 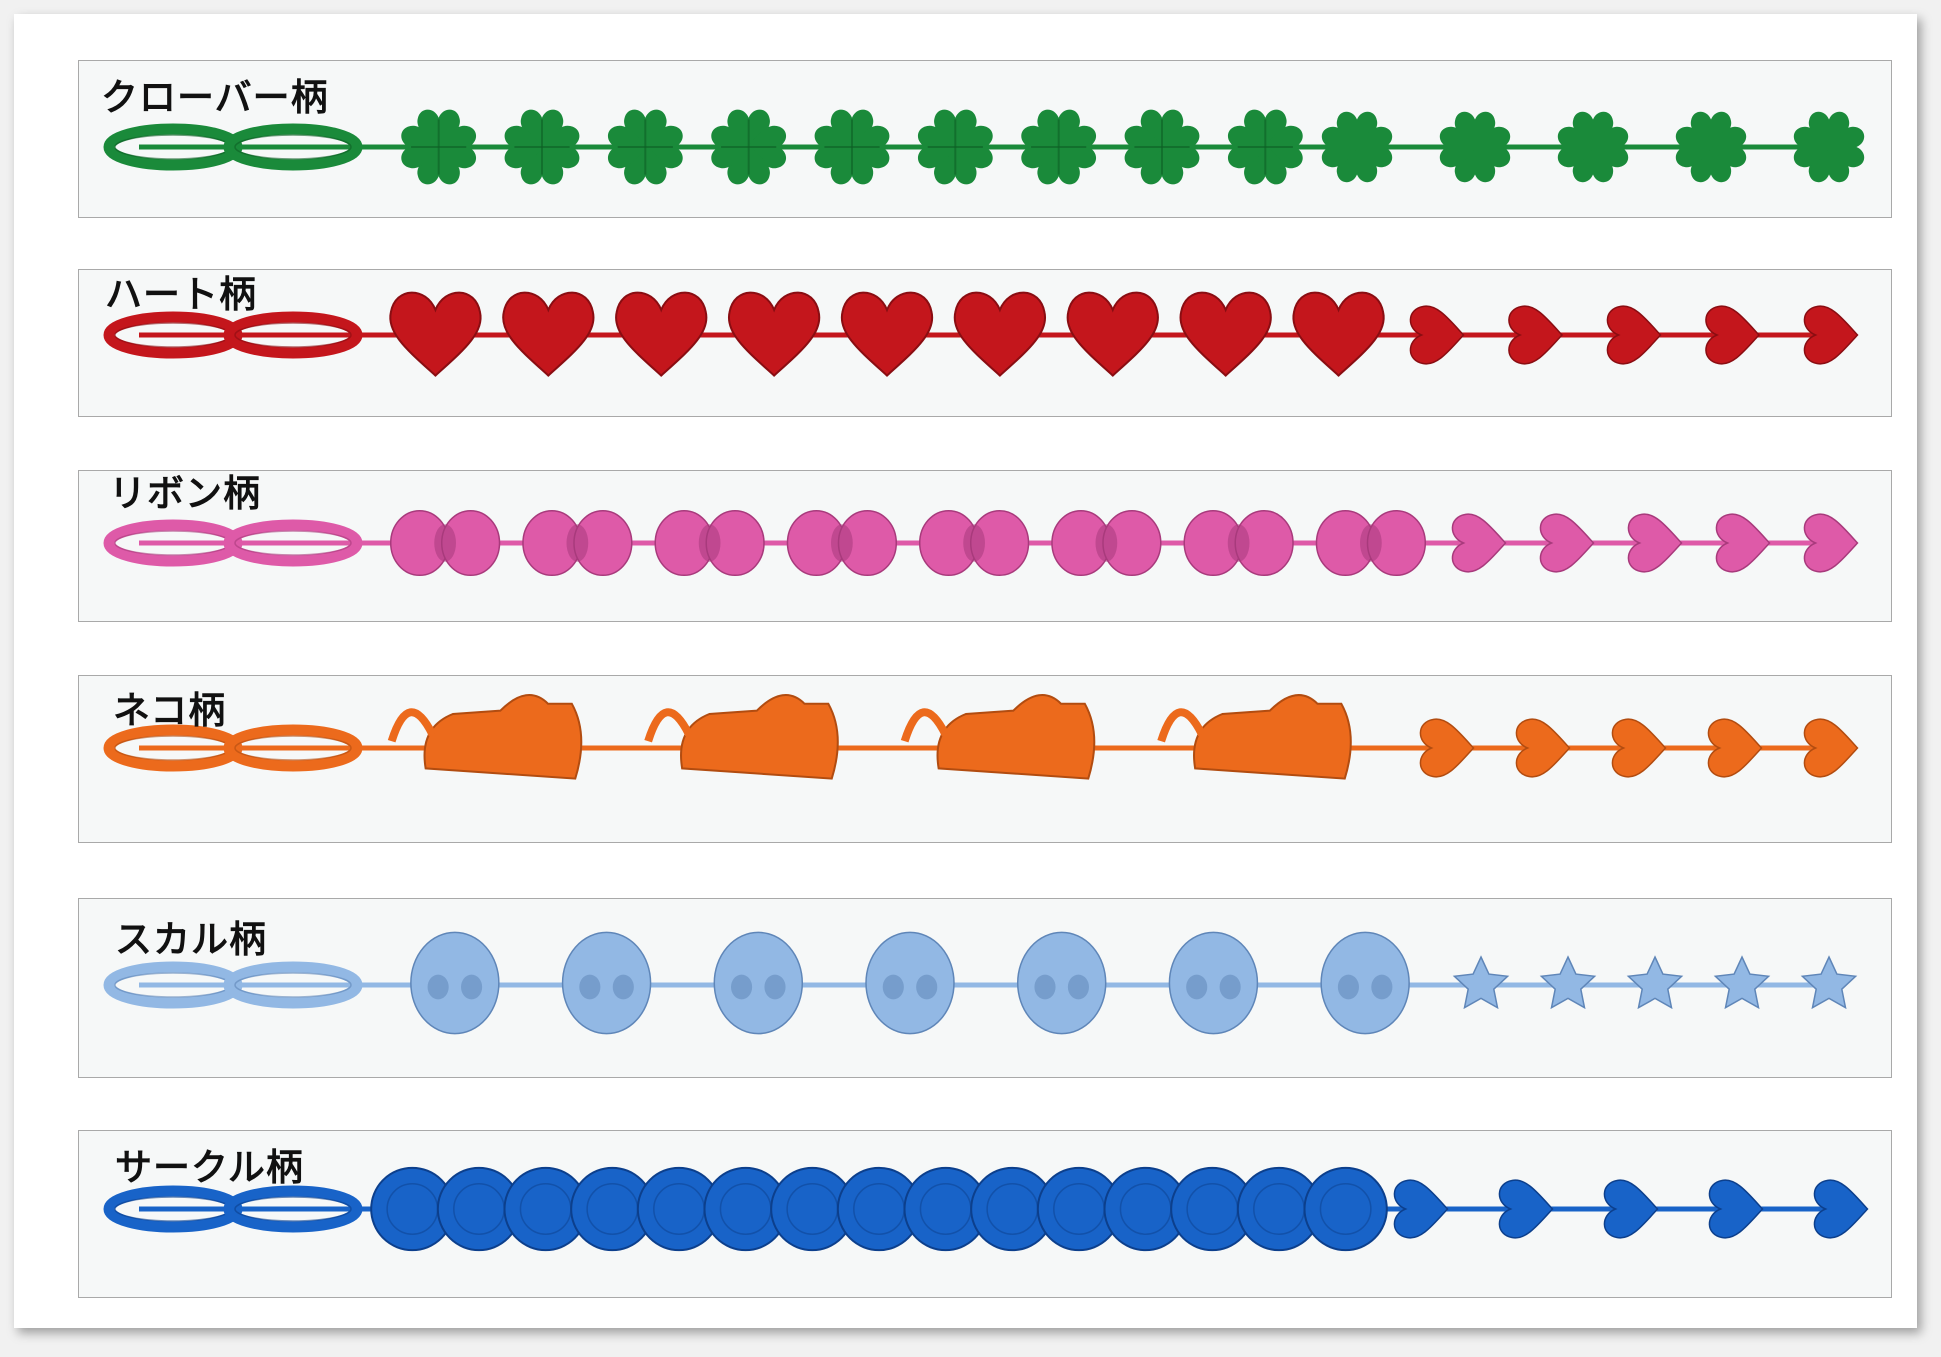 I want to click on skull-bracelet-image, so click(x=980, y=983).